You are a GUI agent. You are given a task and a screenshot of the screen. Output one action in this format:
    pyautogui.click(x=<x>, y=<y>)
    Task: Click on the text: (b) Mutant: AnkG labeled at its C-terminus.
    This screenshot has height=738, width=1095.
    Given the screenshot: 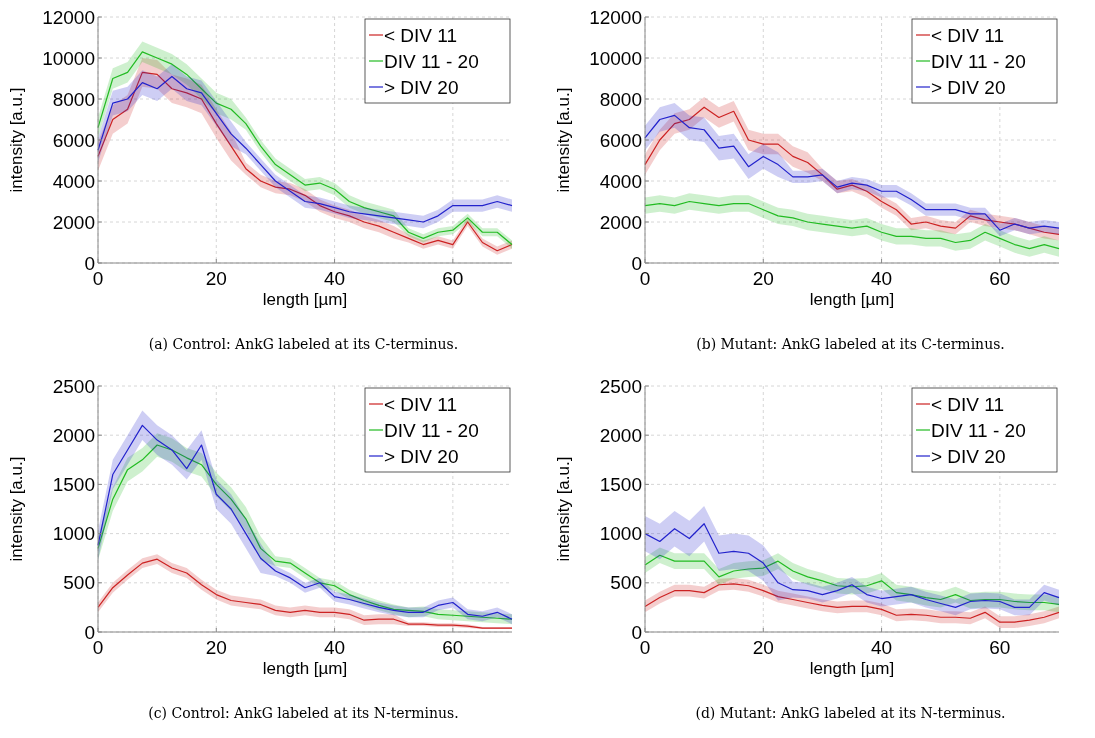 What is the action you would take?
    pyautogui.click(x=850, y=344)
    